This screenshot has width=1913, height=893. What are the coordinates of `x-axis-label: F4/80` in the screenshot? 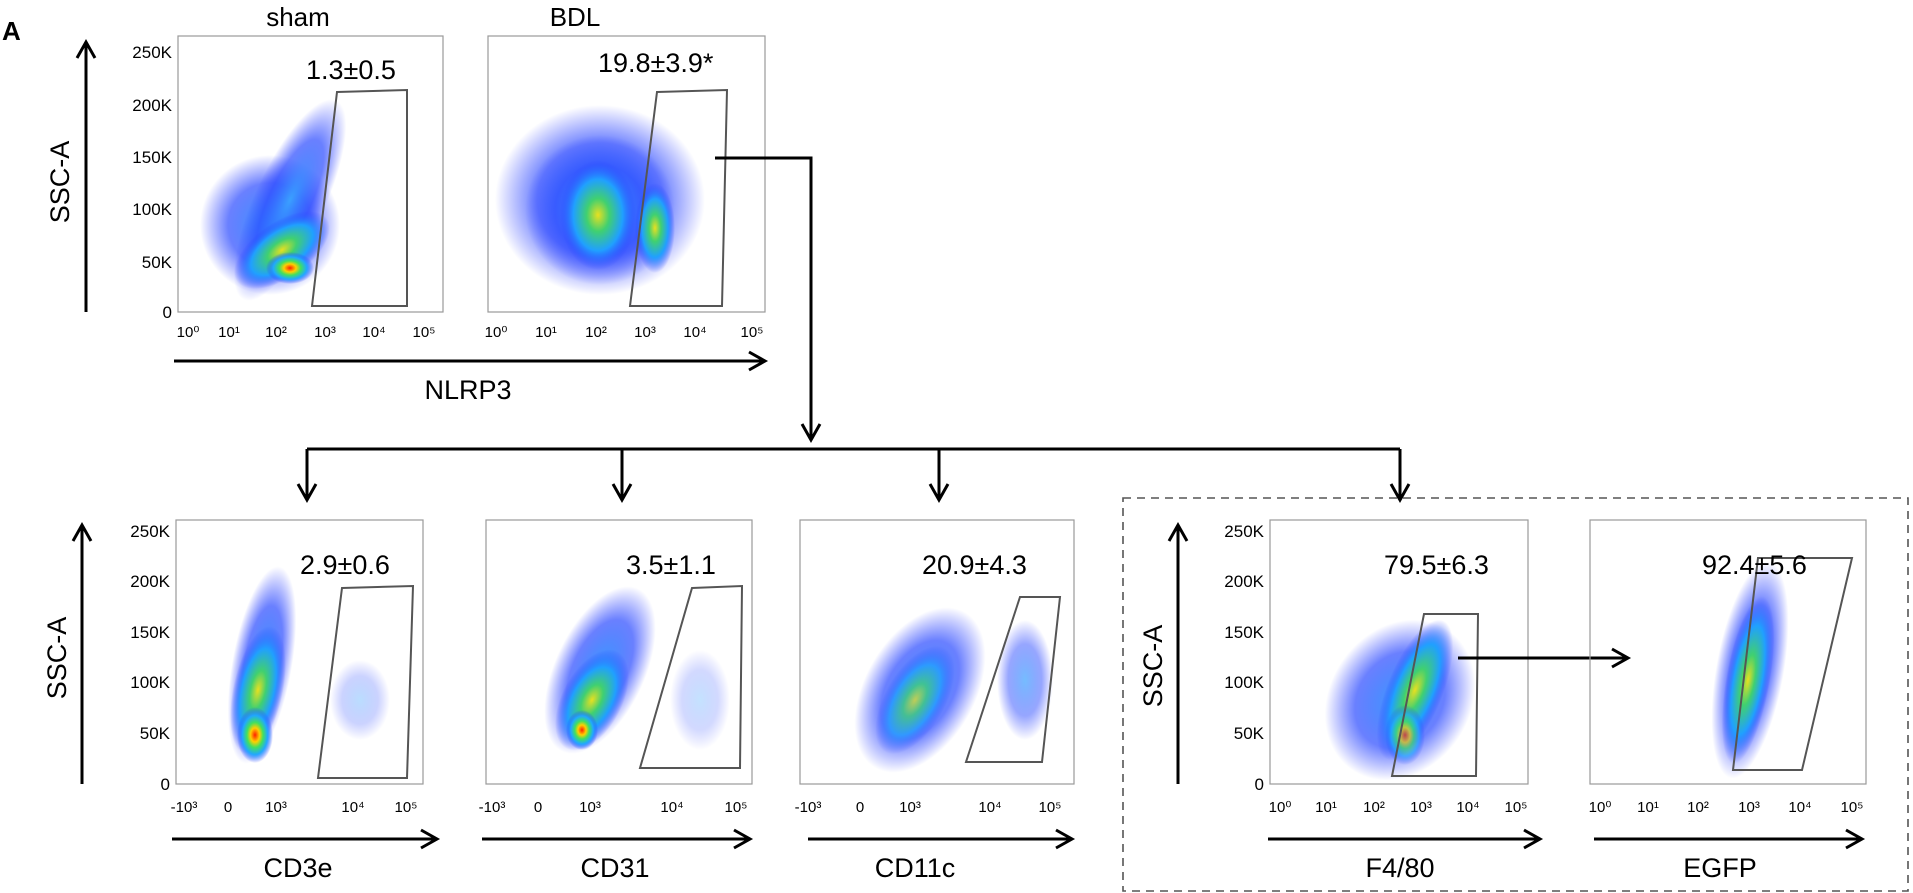 It's located at (1399, 868).